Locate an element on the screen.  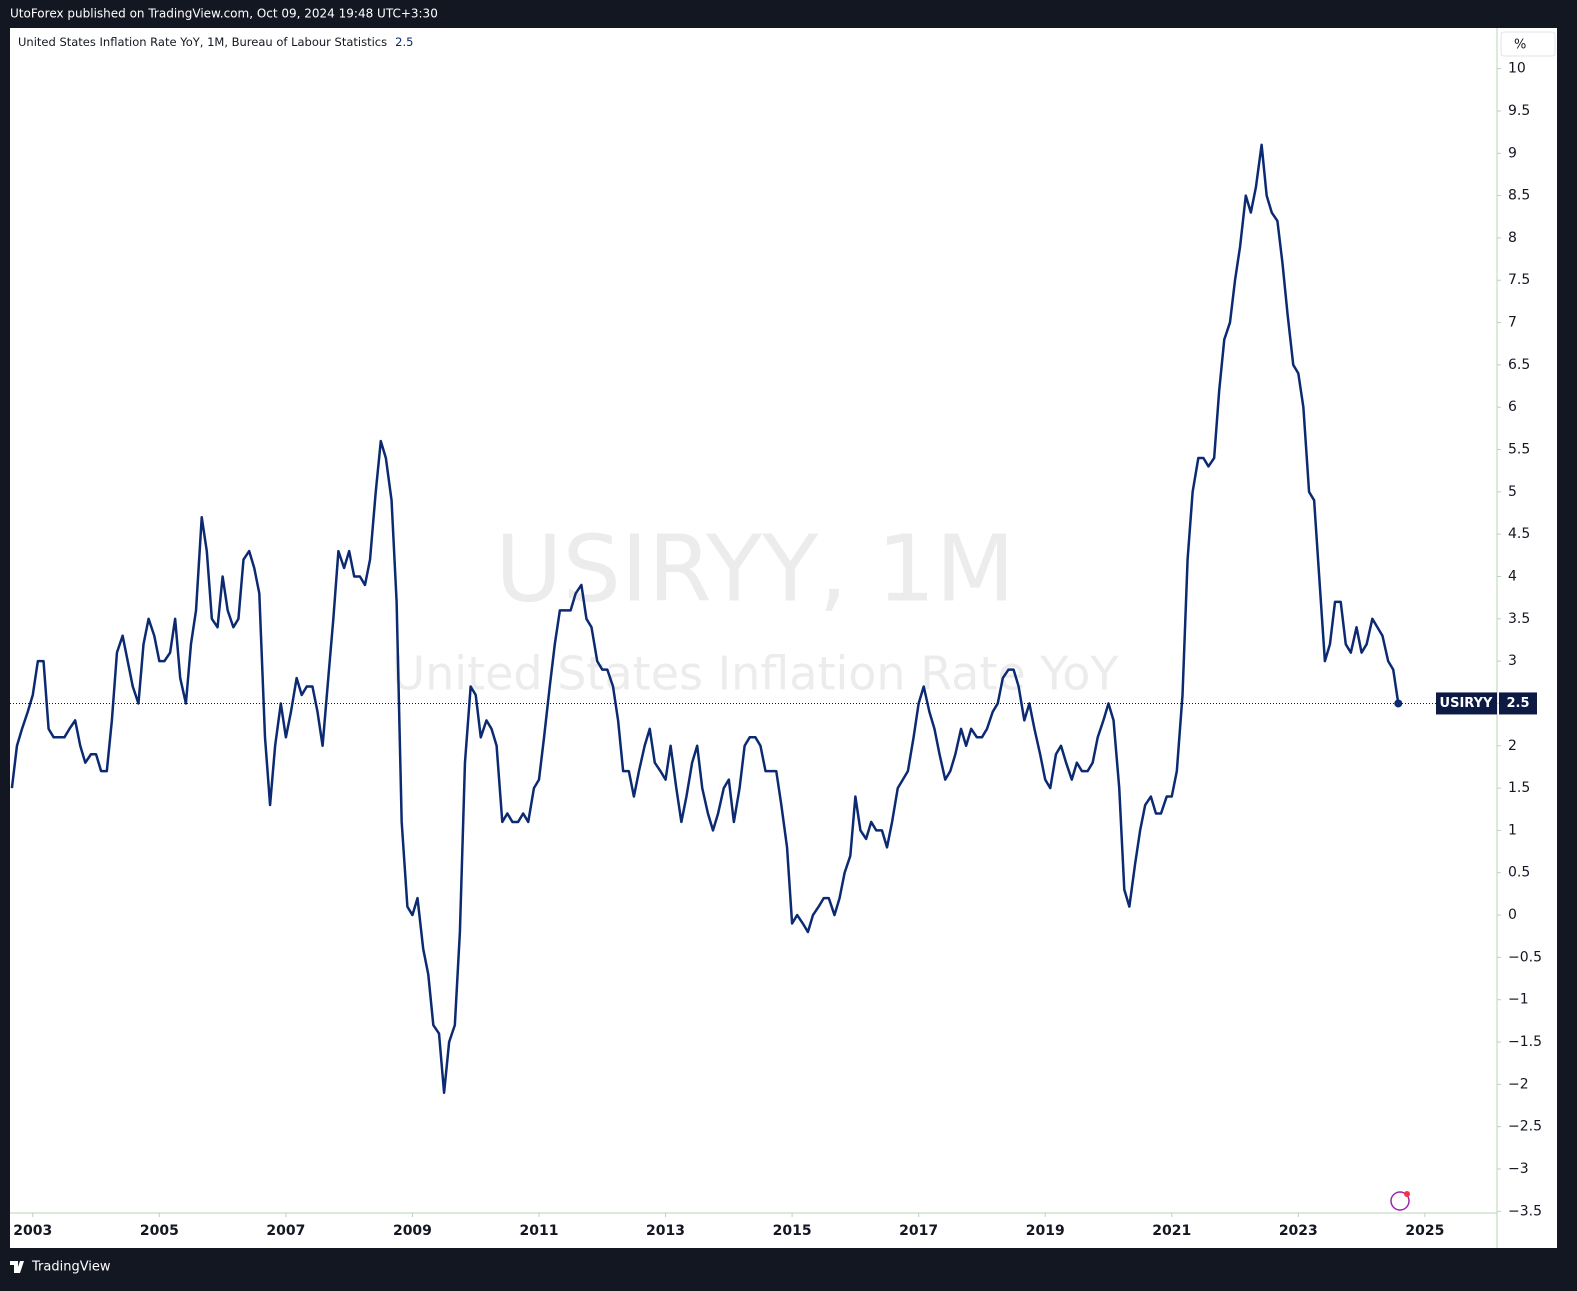
y-tick-label: −3.5 is located at coordinates (1525, 1211).